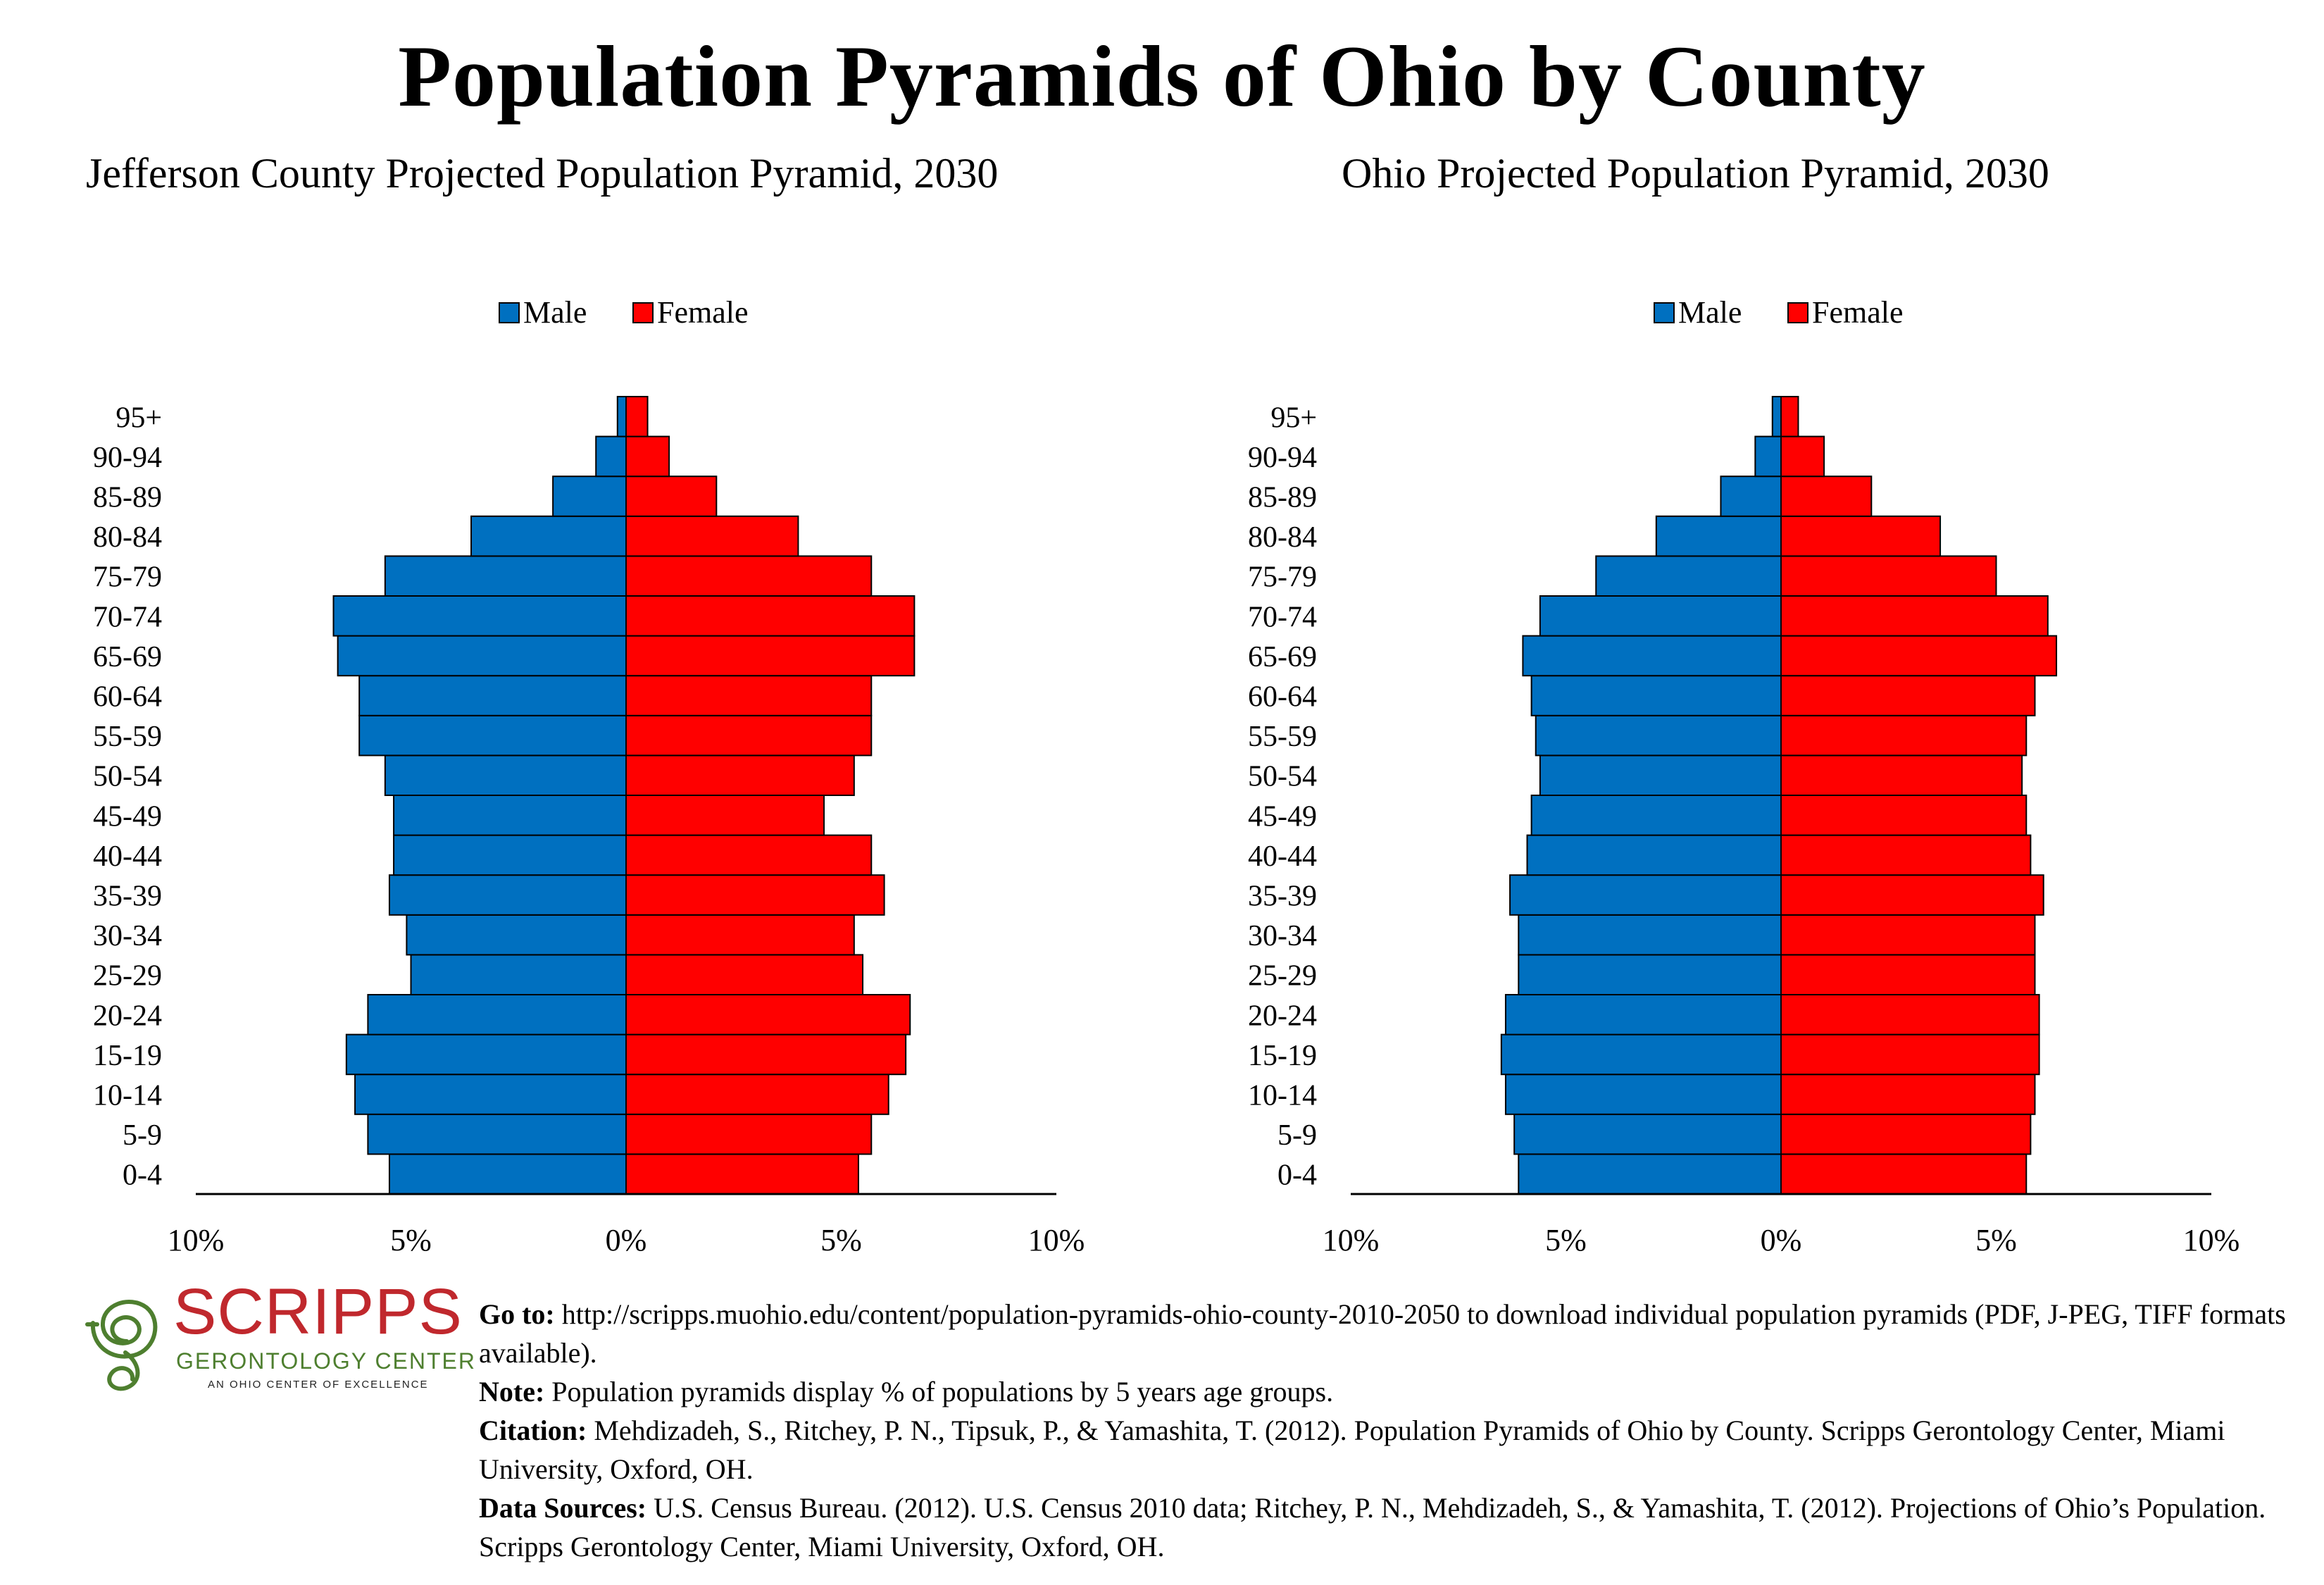 The width and height of the screenshot is (2324, 1585). I want to click on note-sources-label: Data Sources:, so click(563, 1508).